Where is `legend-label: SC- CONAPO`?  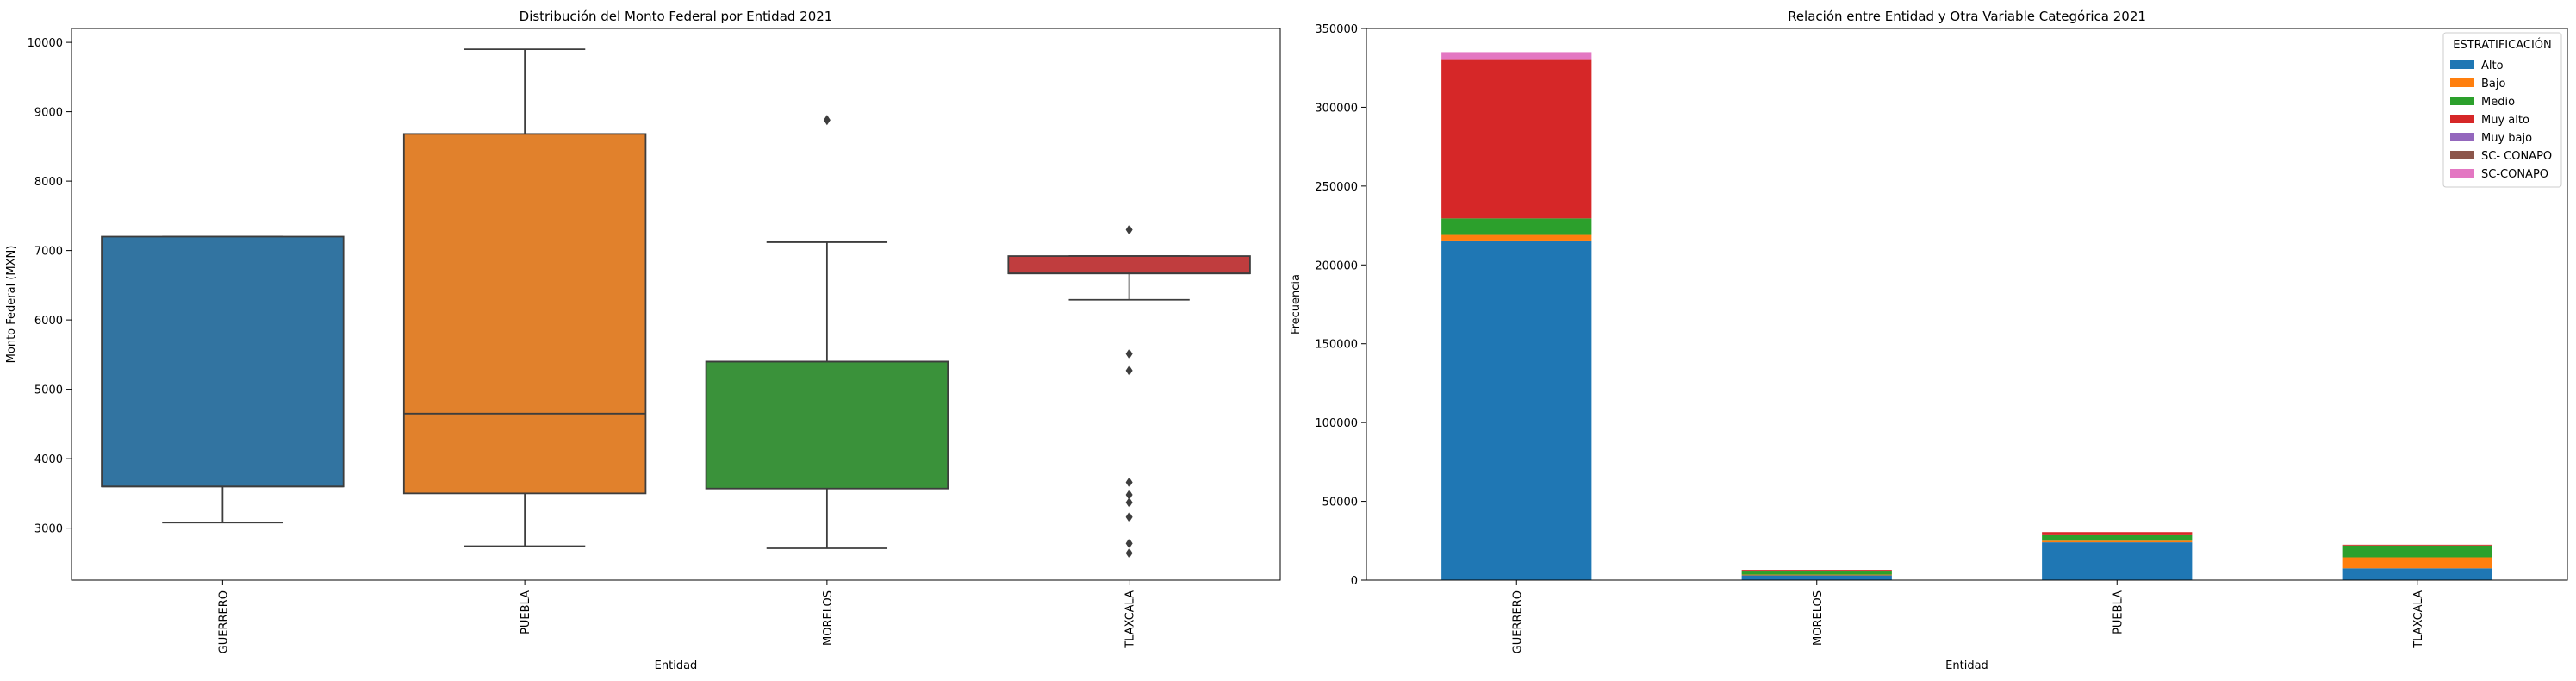 legend-label: SC- CONAPO is located at coordinates (2517, 156).